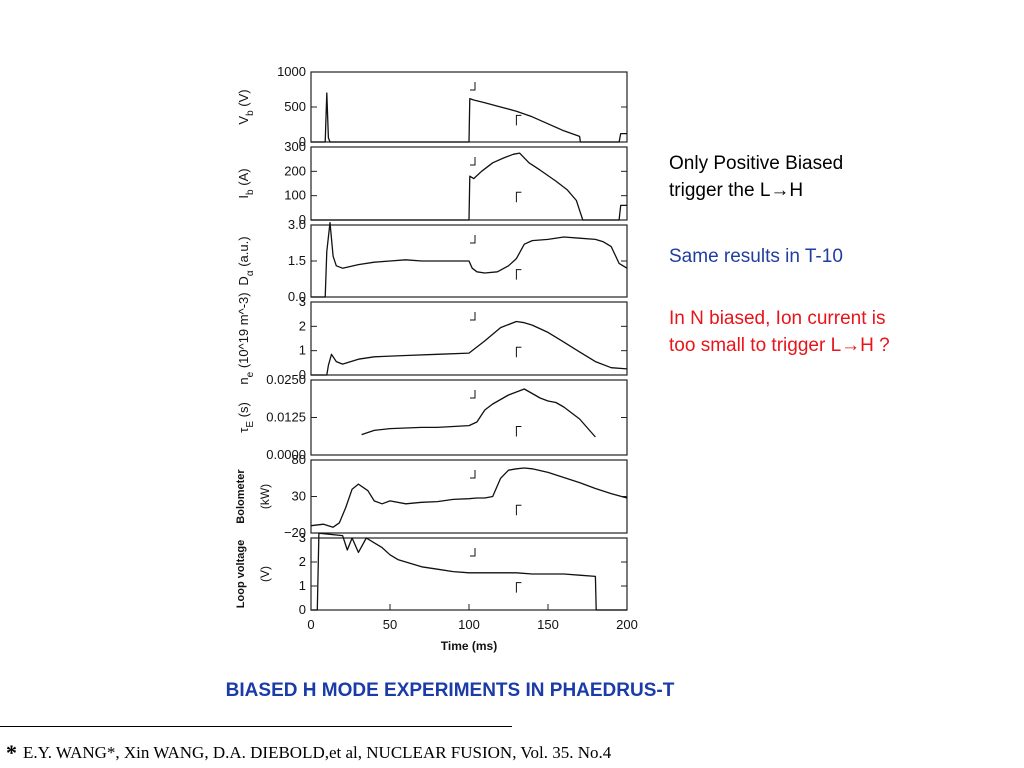  I want to click on y-axis-label-sub: α, so click(250, 273).